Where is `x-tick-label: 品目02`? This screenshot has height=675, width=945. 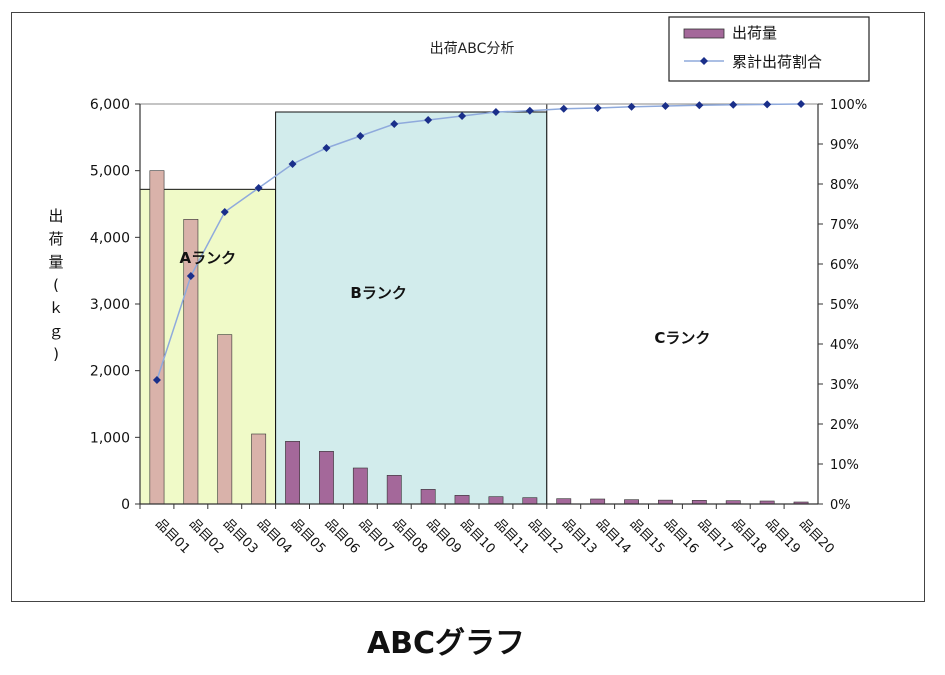
x-tick-label: 品目02 is located at coordinates (206, 536).